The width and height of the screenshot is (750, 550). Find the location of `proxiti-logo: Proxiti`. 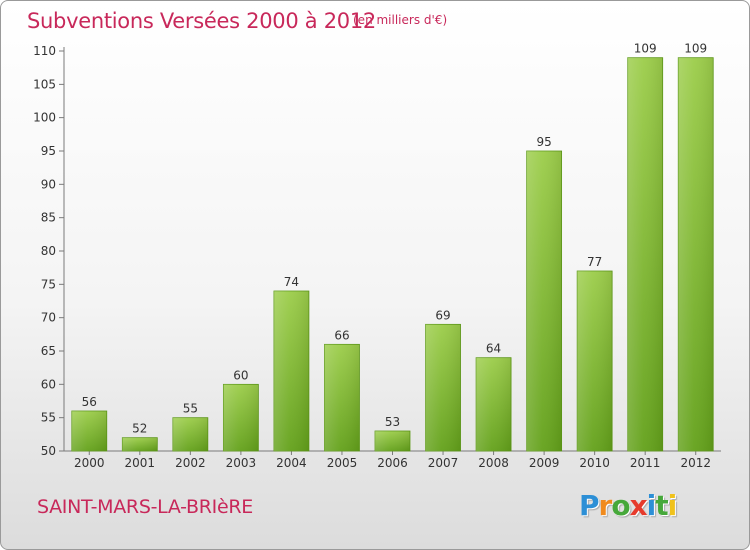

proxiti-logo: Proxiti is located at coordinates (628, 505).